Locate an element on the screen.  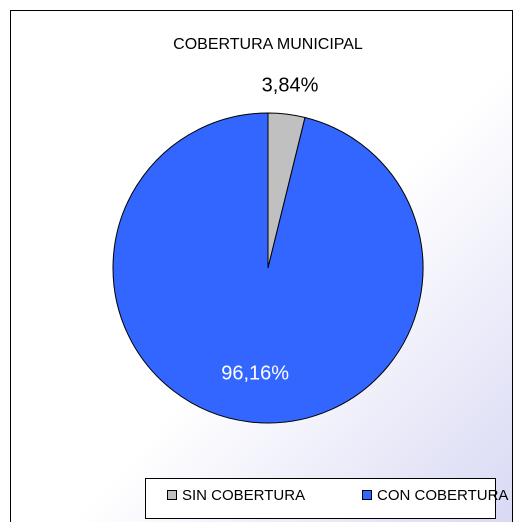
legend is located at coordinates (320, 498).